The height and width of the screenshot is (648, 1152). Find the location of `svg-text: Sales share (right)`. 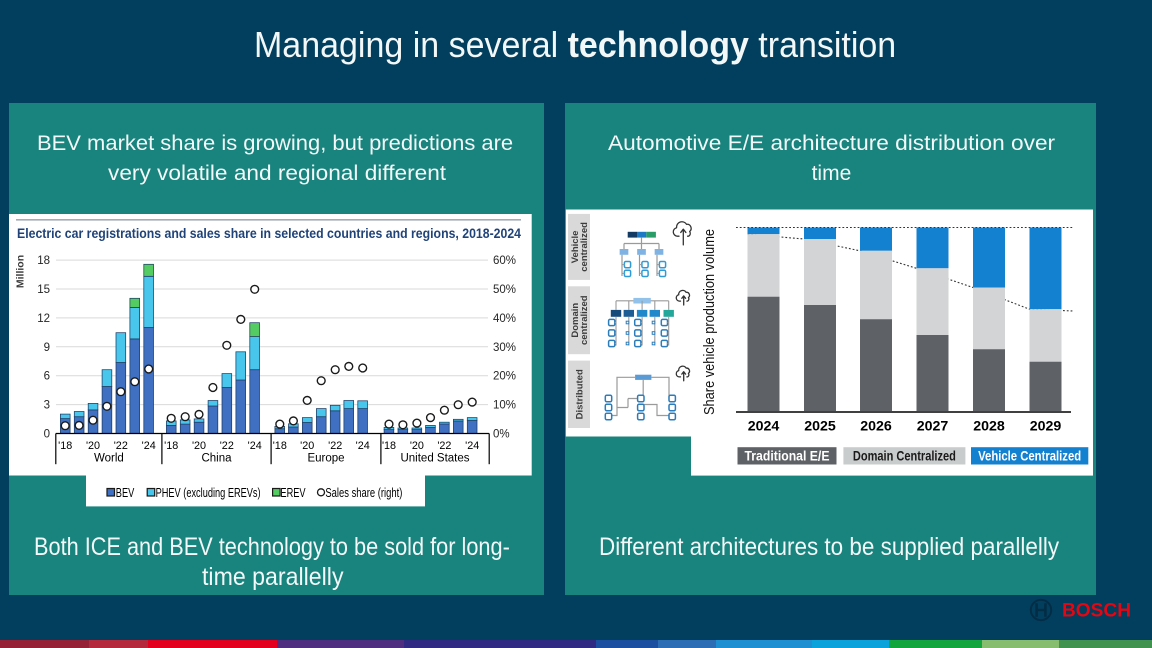

svg-text: Sales share (right) is located at coordinates (363, 493).